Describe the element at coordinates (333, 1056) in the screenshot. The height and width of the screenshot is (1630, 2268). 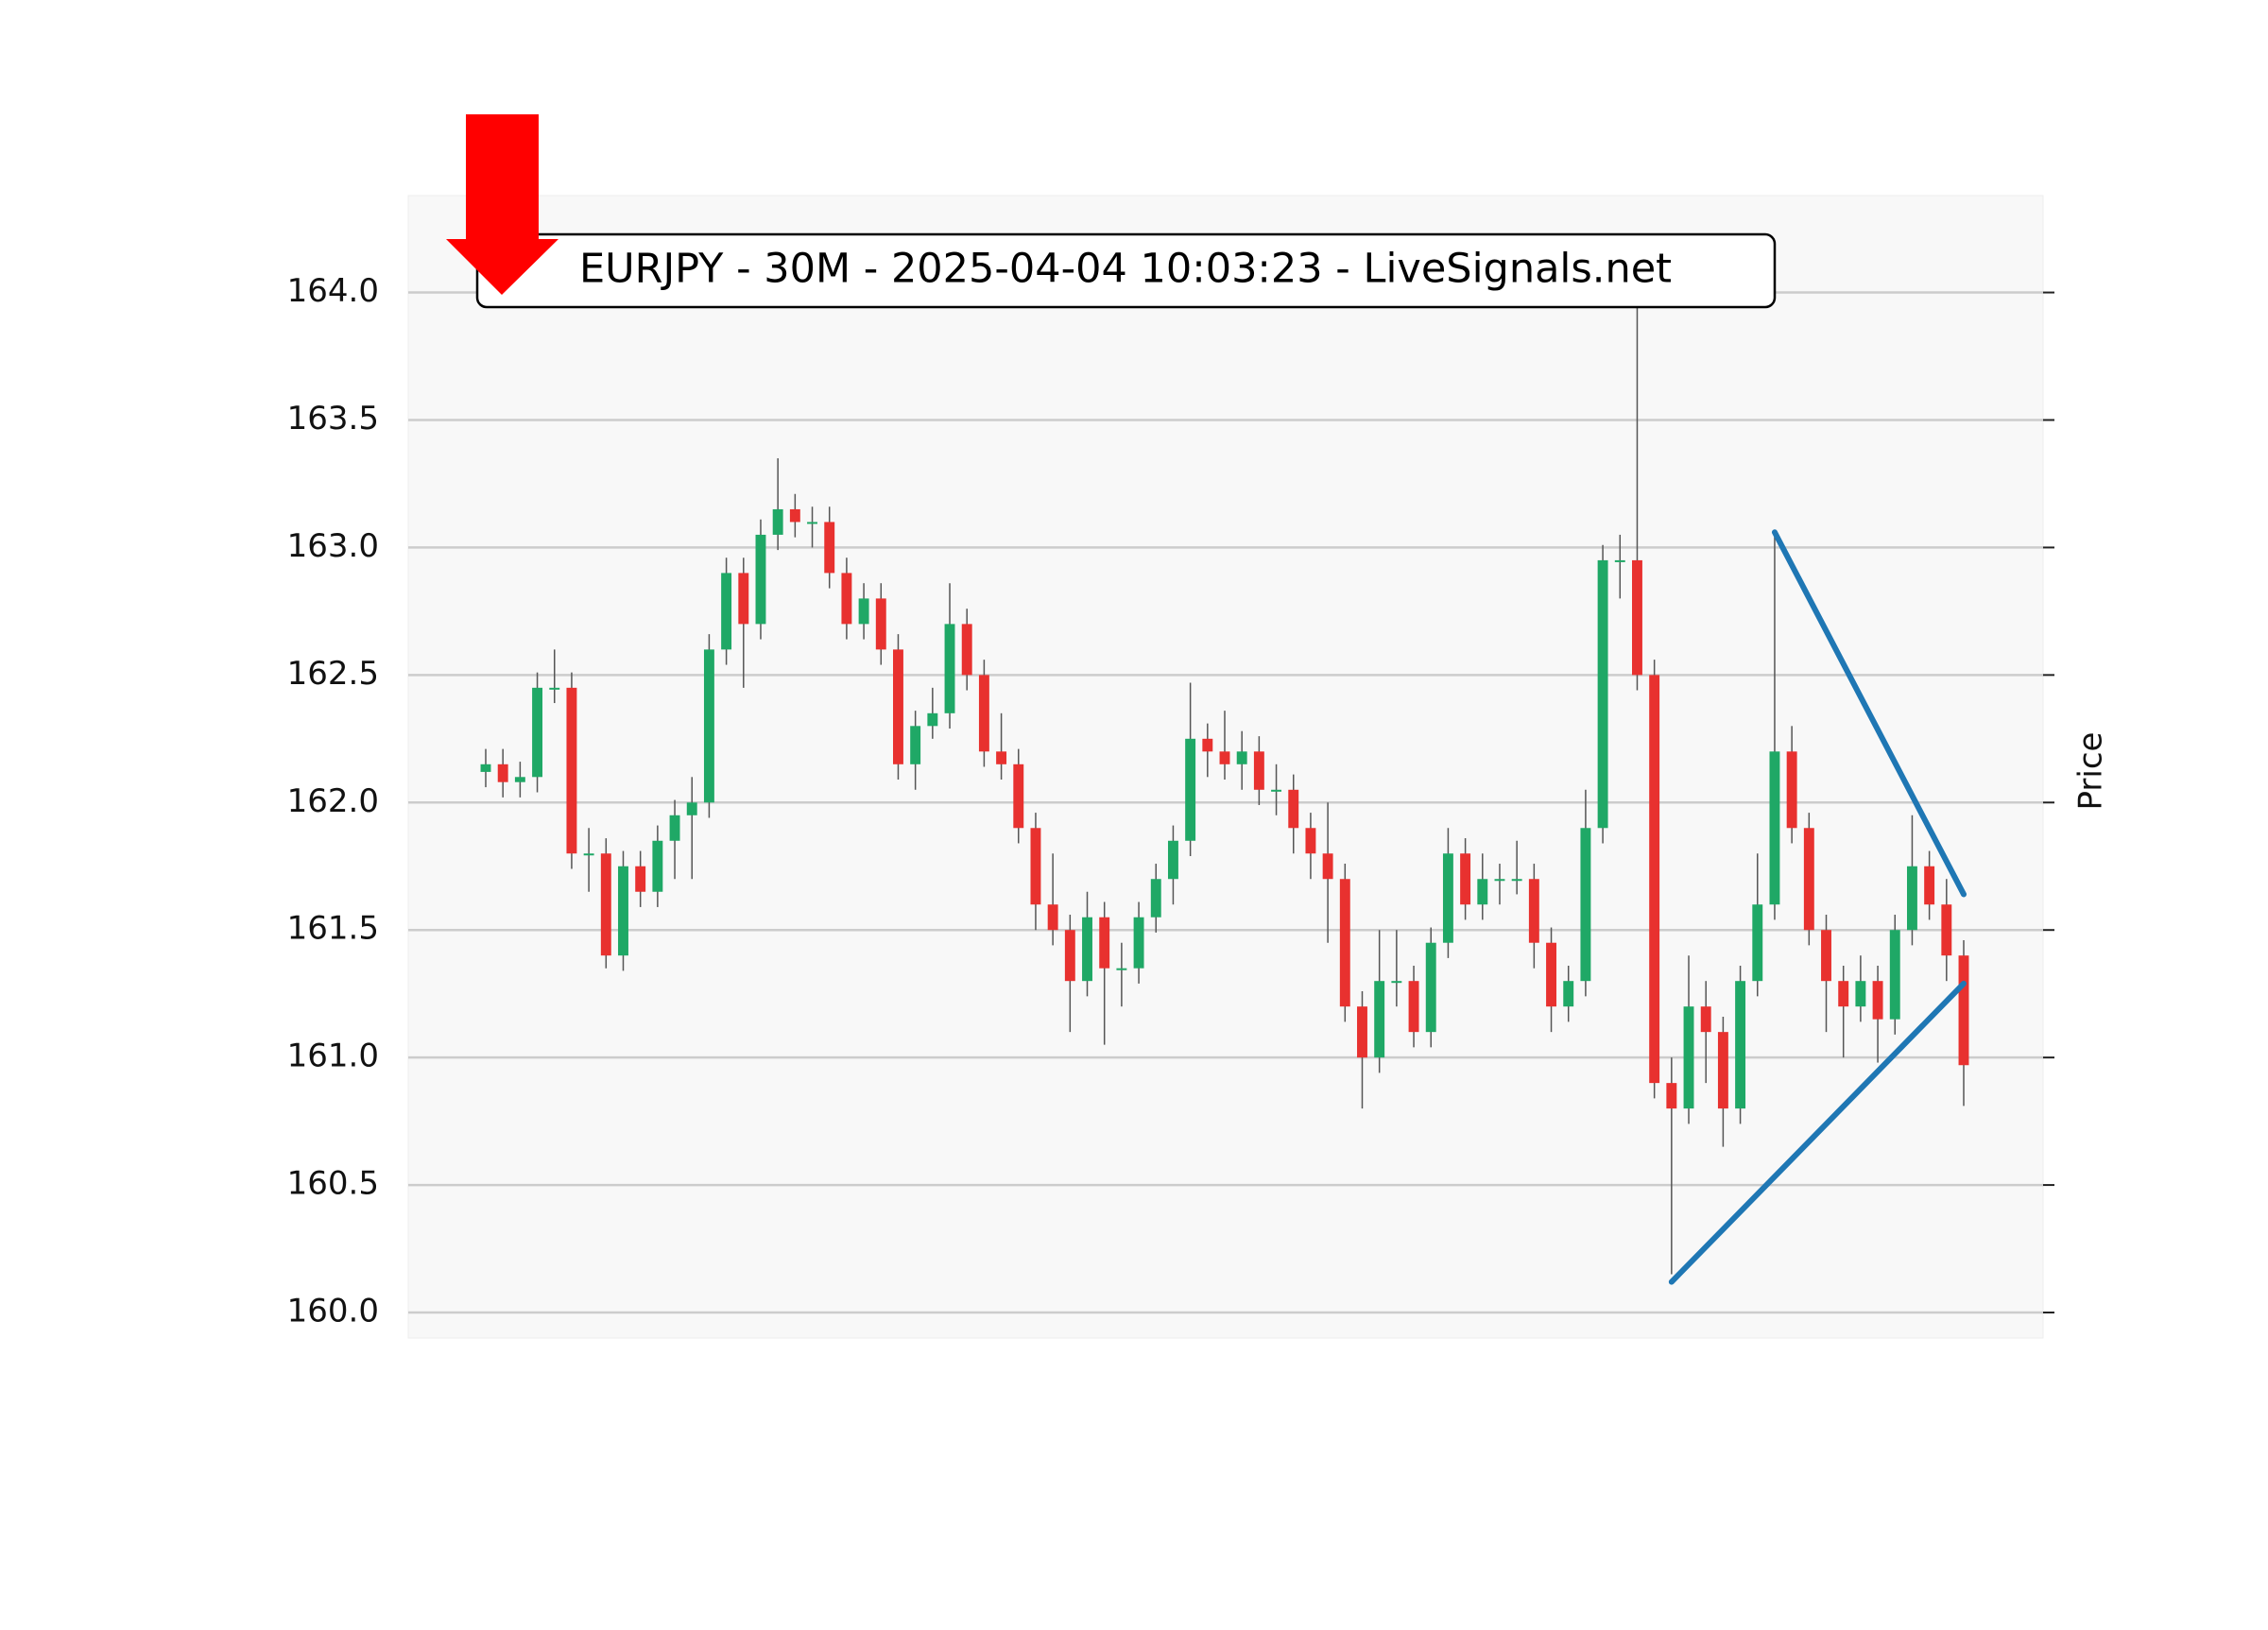
I see `y-tick-label: 161.0` at that location.